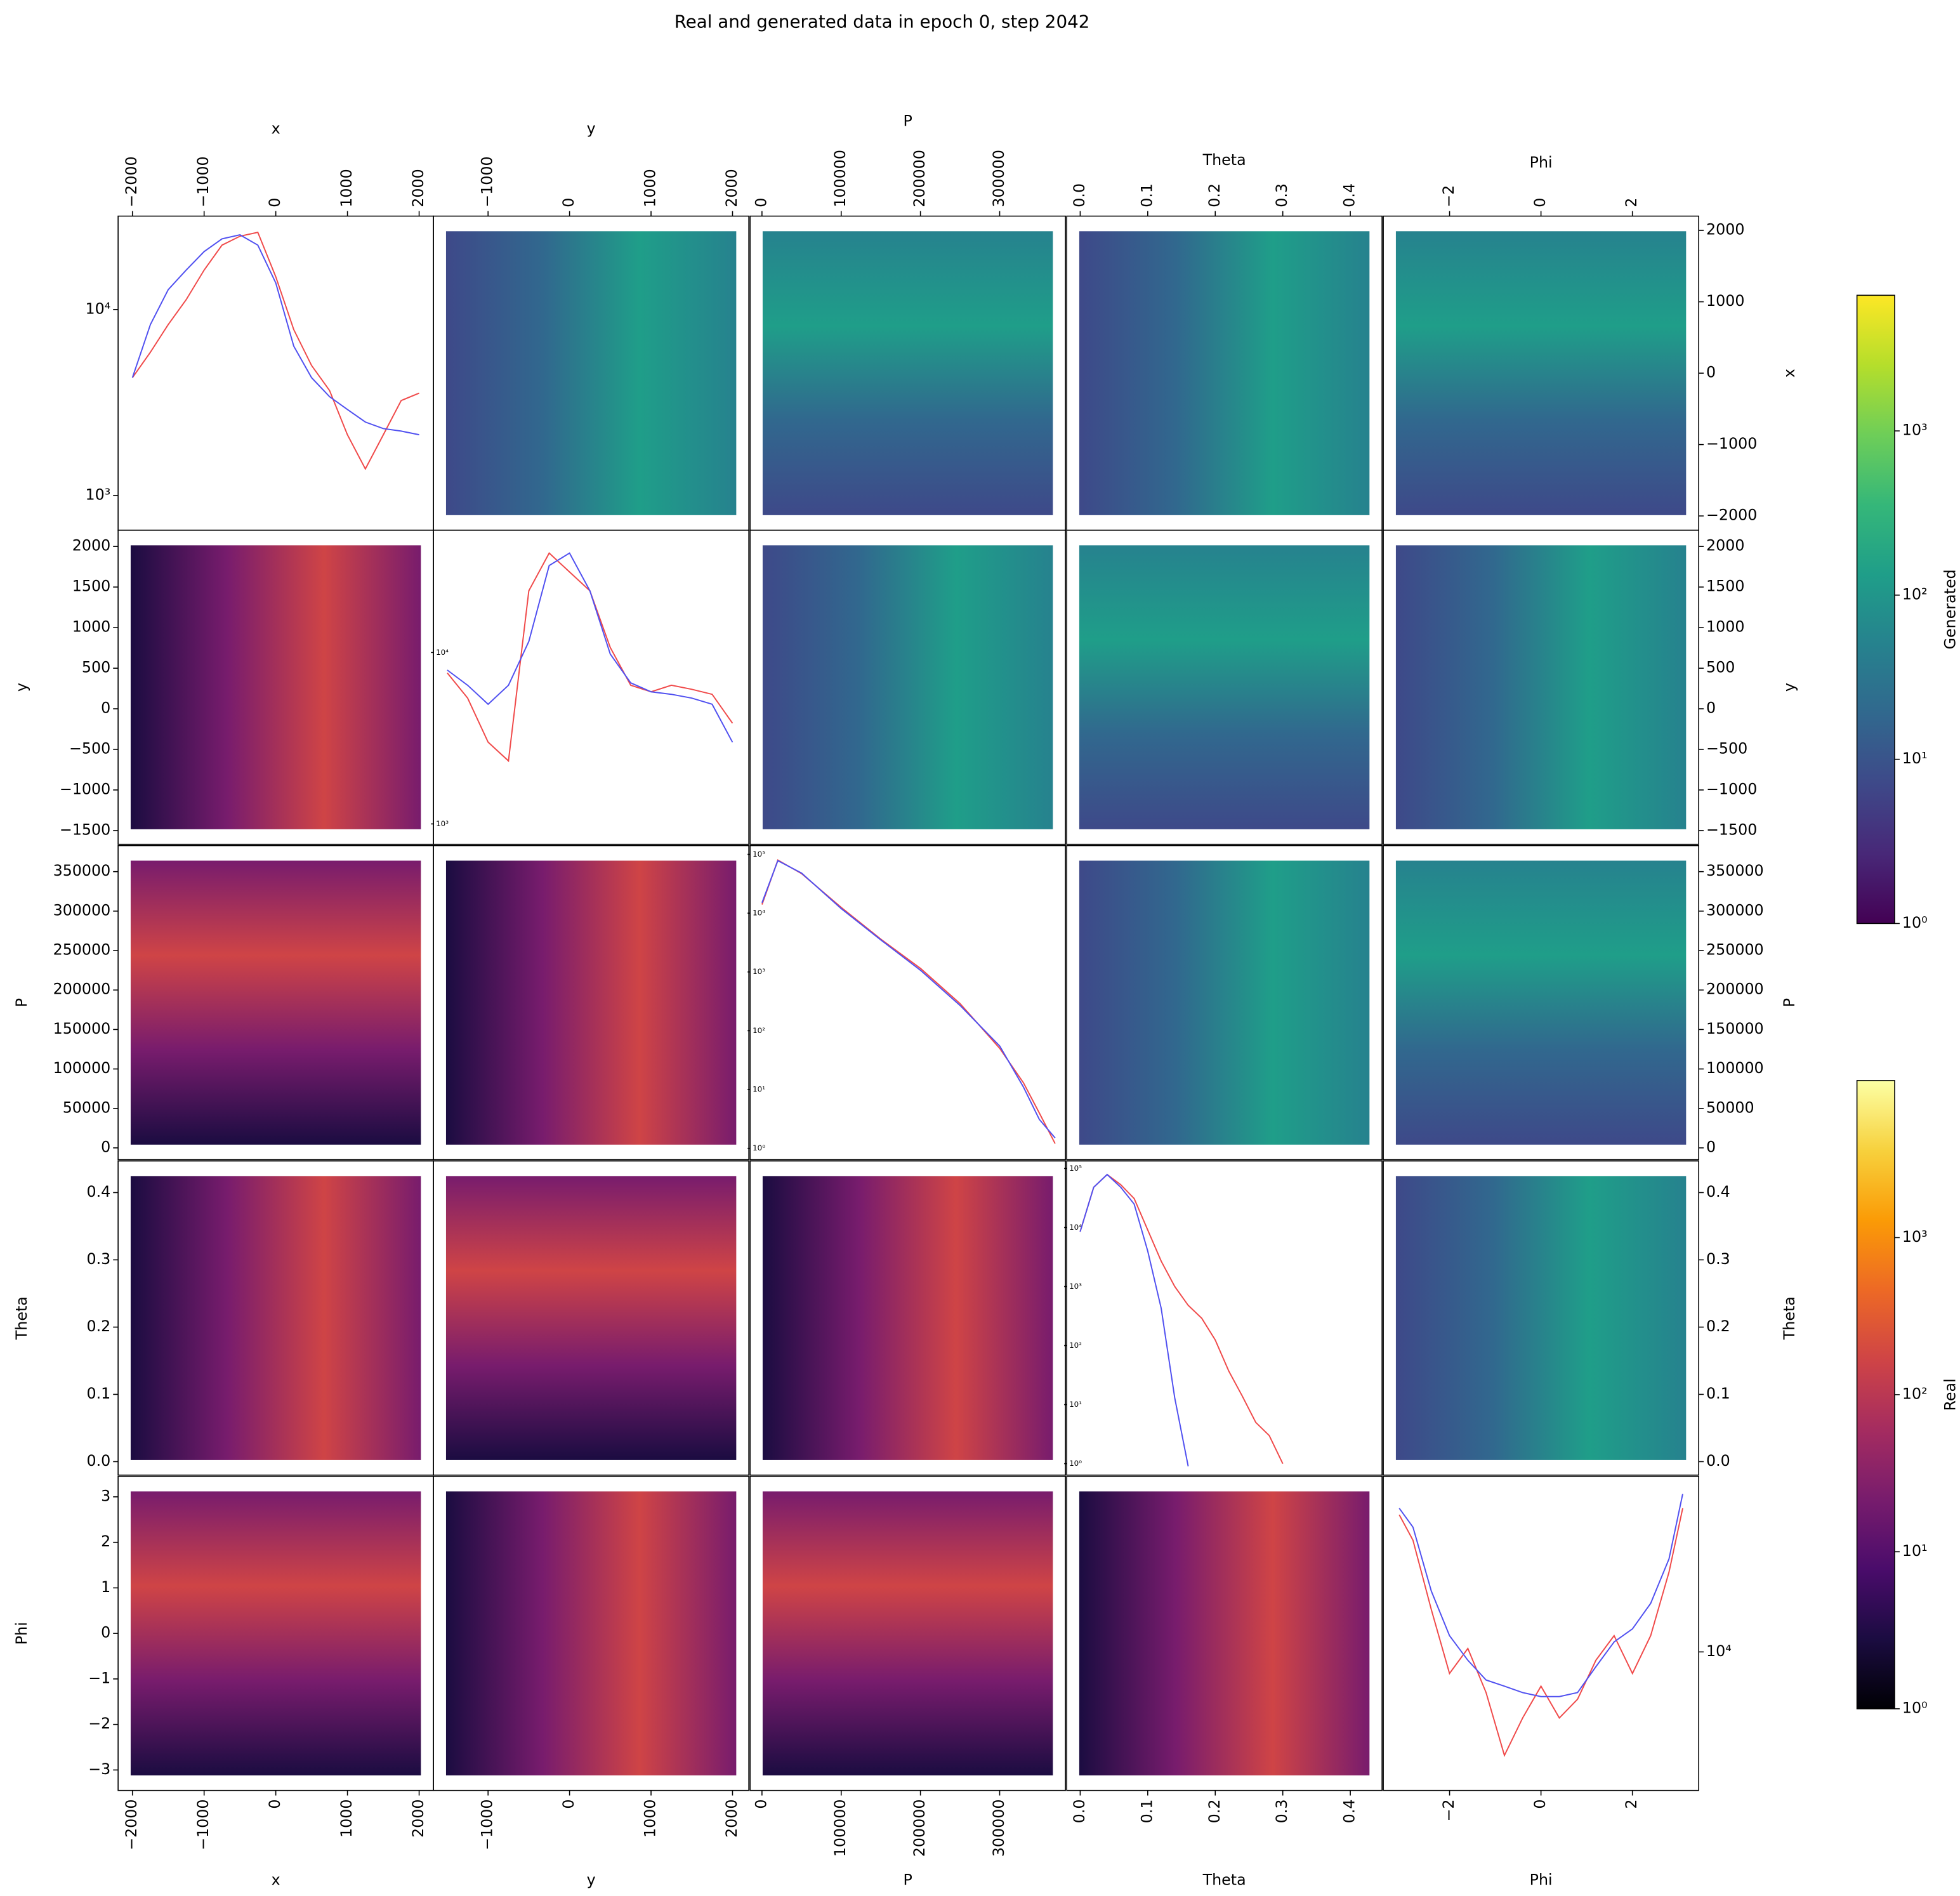 This screenshot has width=1960, height=1896. What do you see at coordinates (920, 178) in the screenshot?
I see `x-tick-label-top: 200000` at bounding box center [920, 178].